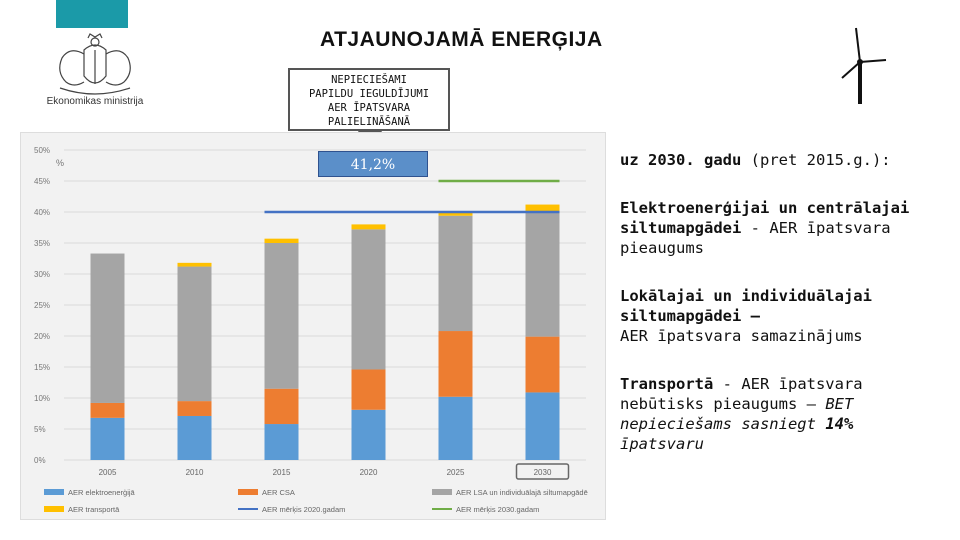  Describe the element at coordinates (42, 274) in the screenshot. I see `y-tick-label: 30%` at that location.